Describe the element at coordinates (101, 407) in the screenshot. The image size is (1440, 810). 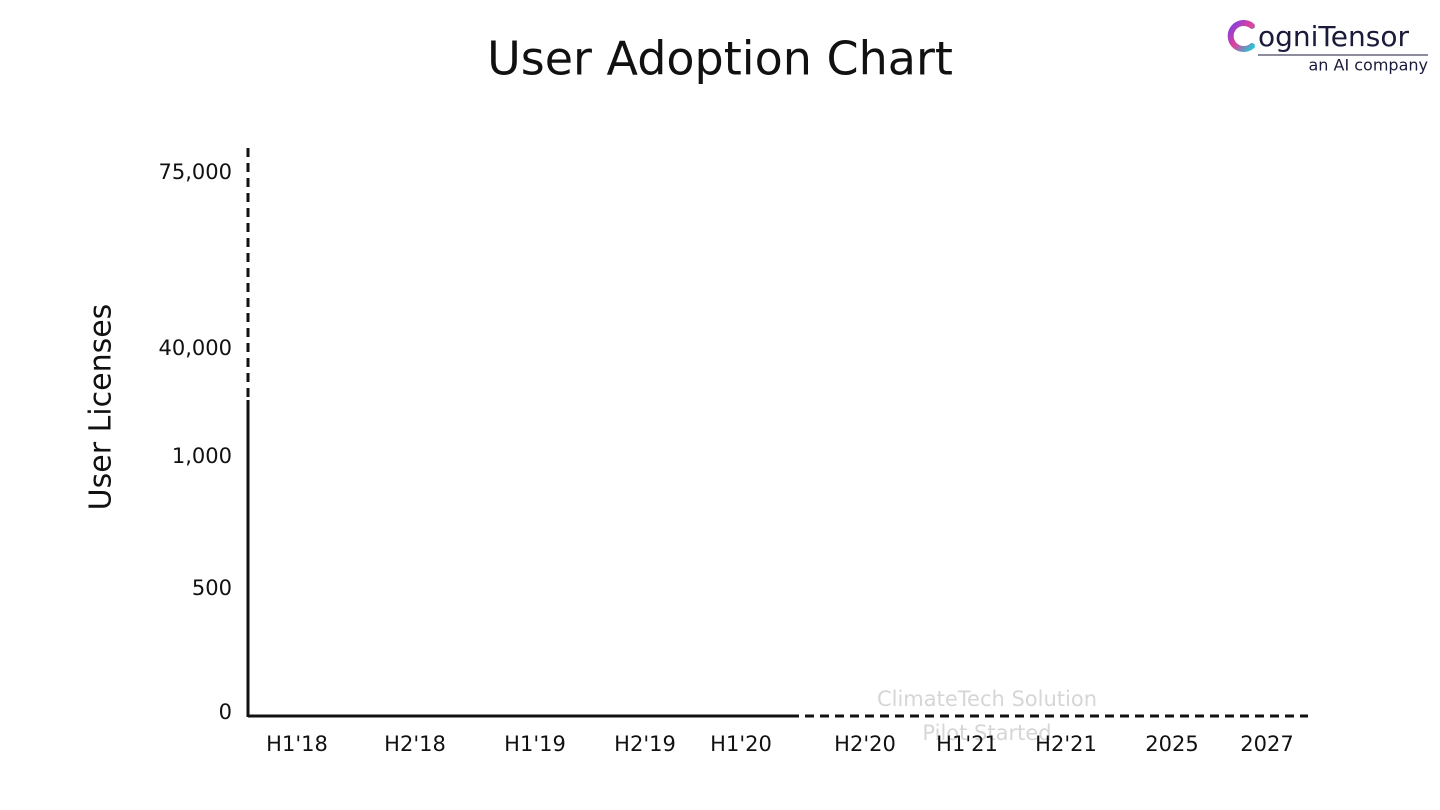
I see `y-axis-title: User Licenses` at that location.